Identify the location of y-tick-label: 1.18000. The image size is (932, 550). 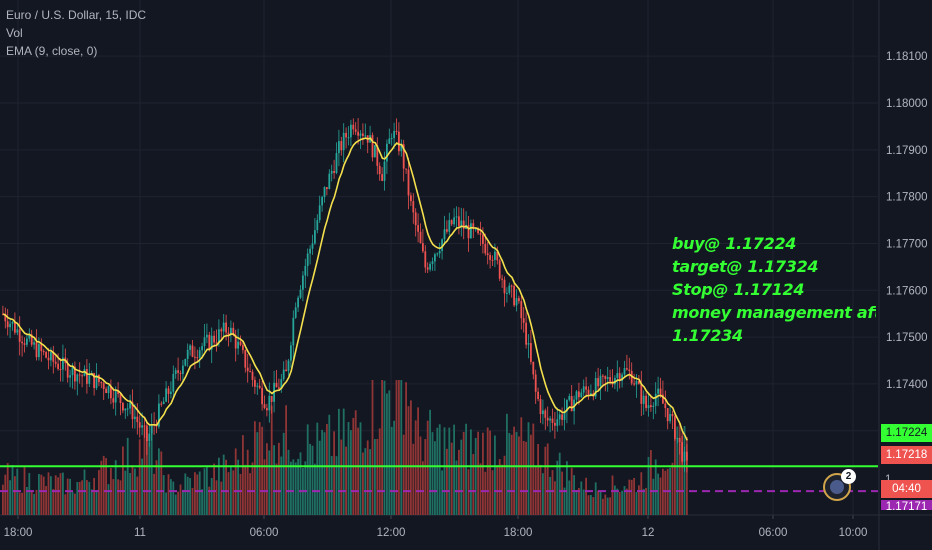
(907, 104).